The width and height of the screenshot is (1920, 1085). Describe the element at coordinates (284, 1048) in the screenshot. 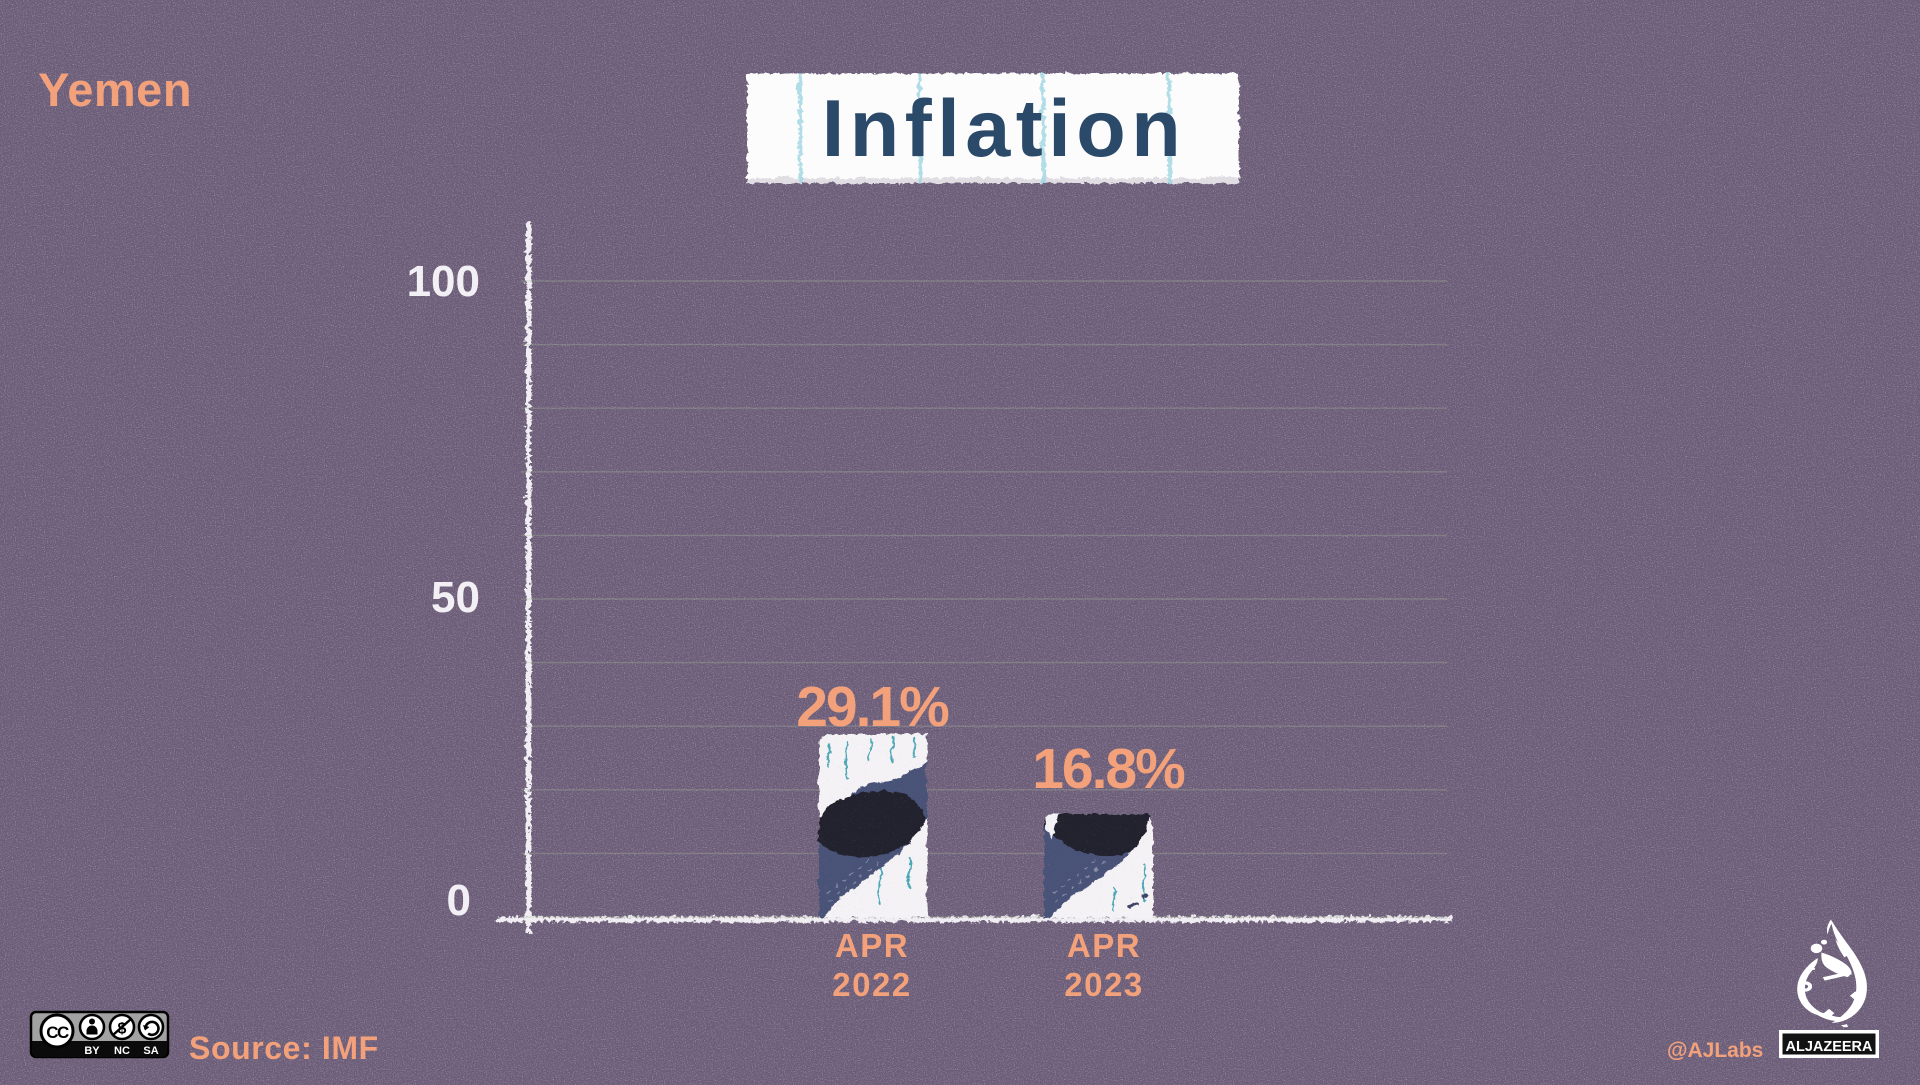

I see `svg-text: Source: IMF` at that location.